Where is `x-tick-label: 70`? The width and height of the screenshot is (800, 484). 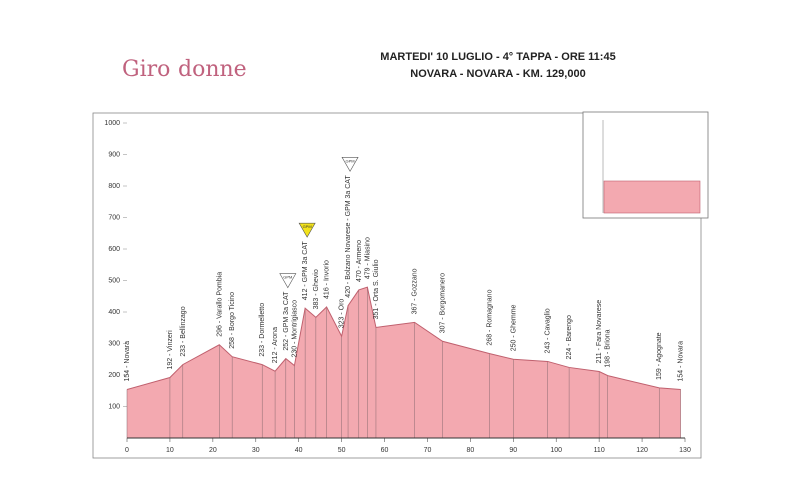
x-tick-label: 70 is located at coordinates (428, 450).